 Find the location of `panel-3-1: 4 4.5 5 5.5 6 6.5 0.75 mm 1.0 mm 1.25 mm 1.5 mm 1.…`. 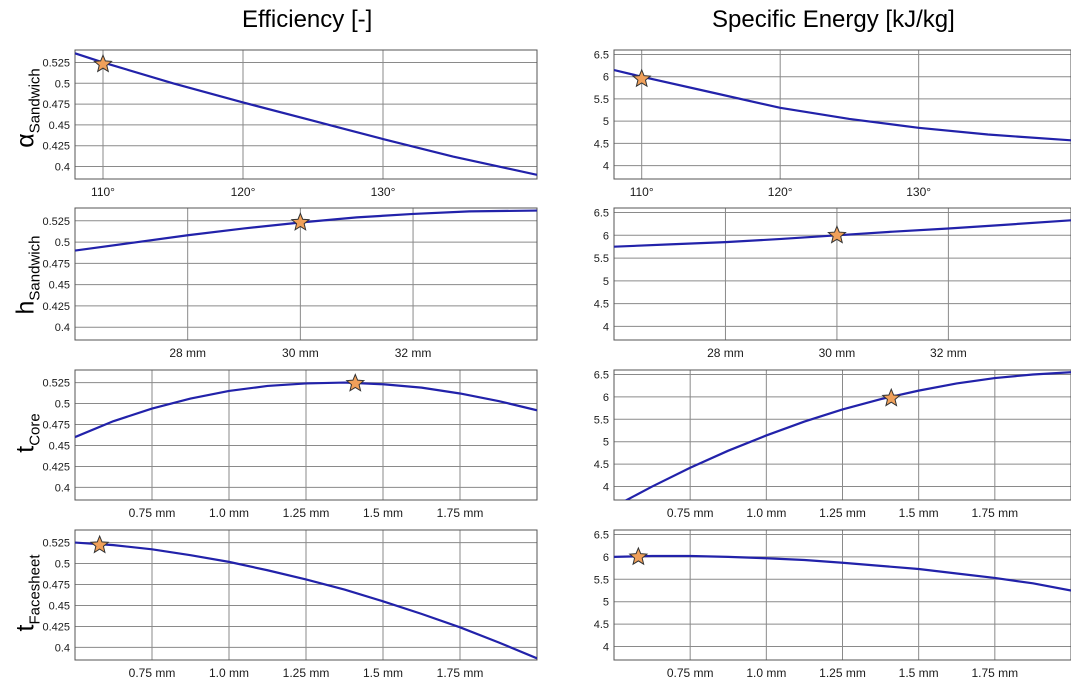

panel-3-1: 4 4.5 5 5.5 6 6.5 0.75 mm 1.0 mm 1.25 mm 1.5 mm 1.… is located at coordinates (832, 604).